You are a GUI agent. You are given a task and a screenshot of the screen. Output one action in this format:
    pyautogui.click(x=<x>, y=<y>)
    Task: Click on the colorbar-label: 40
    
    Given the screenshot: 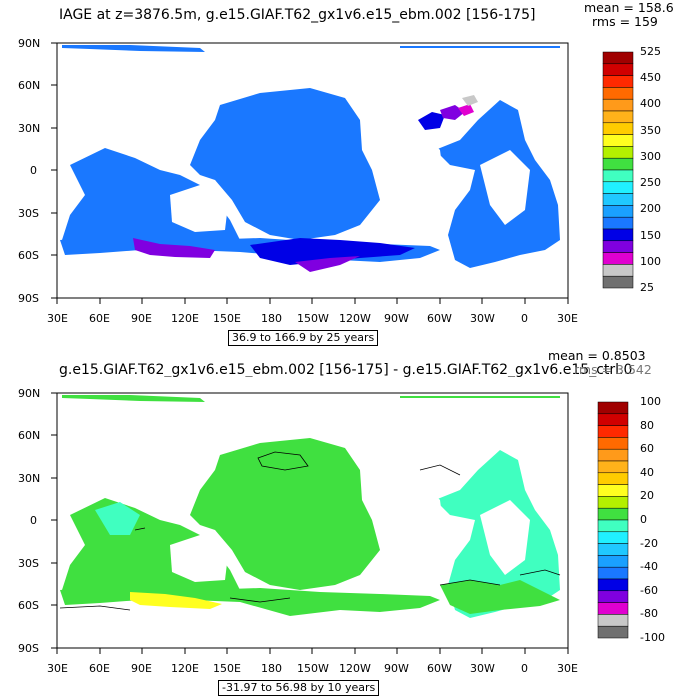 What is the action you would take?
    pyautogui.click(x=647, y=472)
    